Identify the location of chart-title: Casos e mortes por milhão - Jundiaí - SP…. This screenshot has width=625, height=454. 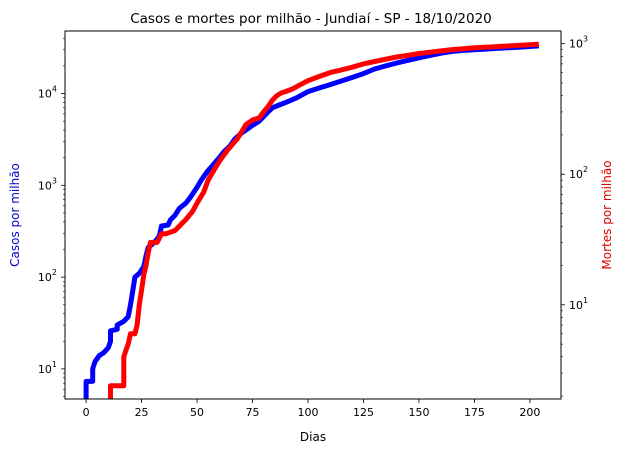
(311, 19).